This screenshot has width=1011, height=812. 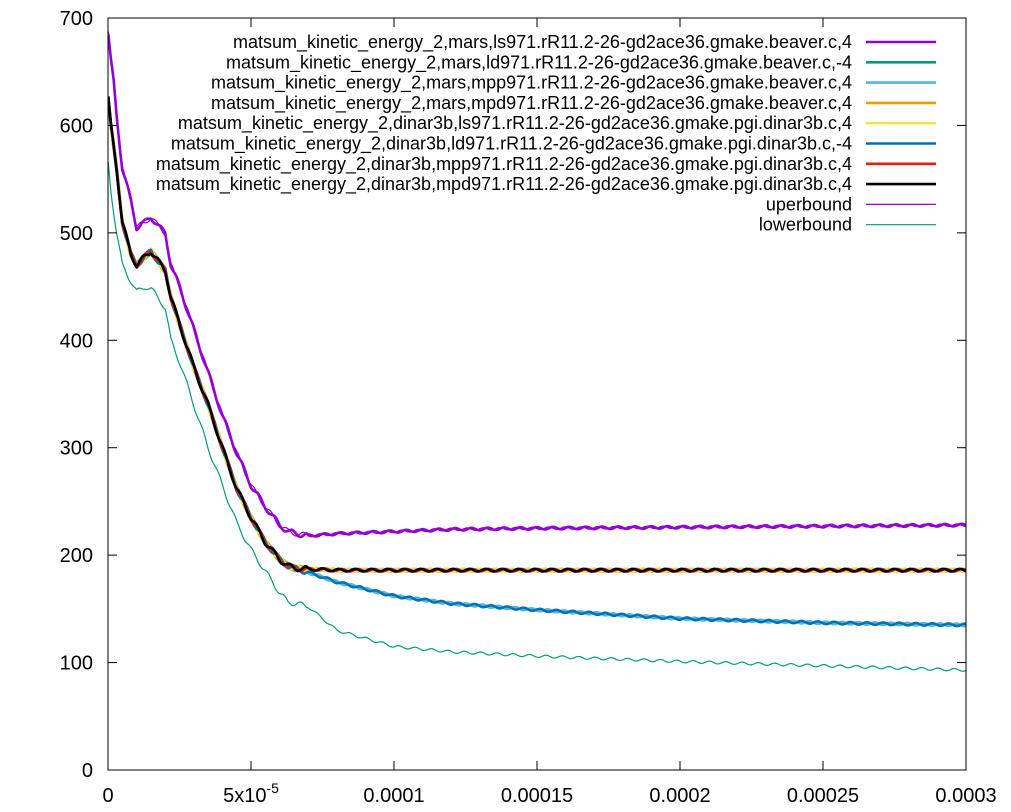 What do you see at coordinates (87, 771) in the screenshot?
I see `y-tick-label: 0` at bounding box center [87, 771].